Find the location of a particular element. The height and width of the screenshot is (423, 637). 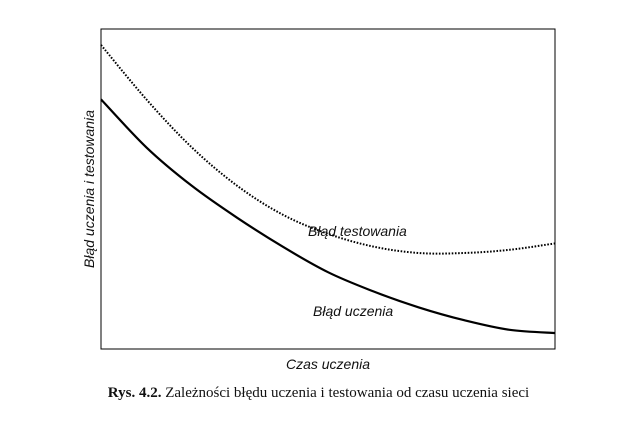

y-axis-label: Błąd uczenia i testowania is located at coordinates (89, 189).